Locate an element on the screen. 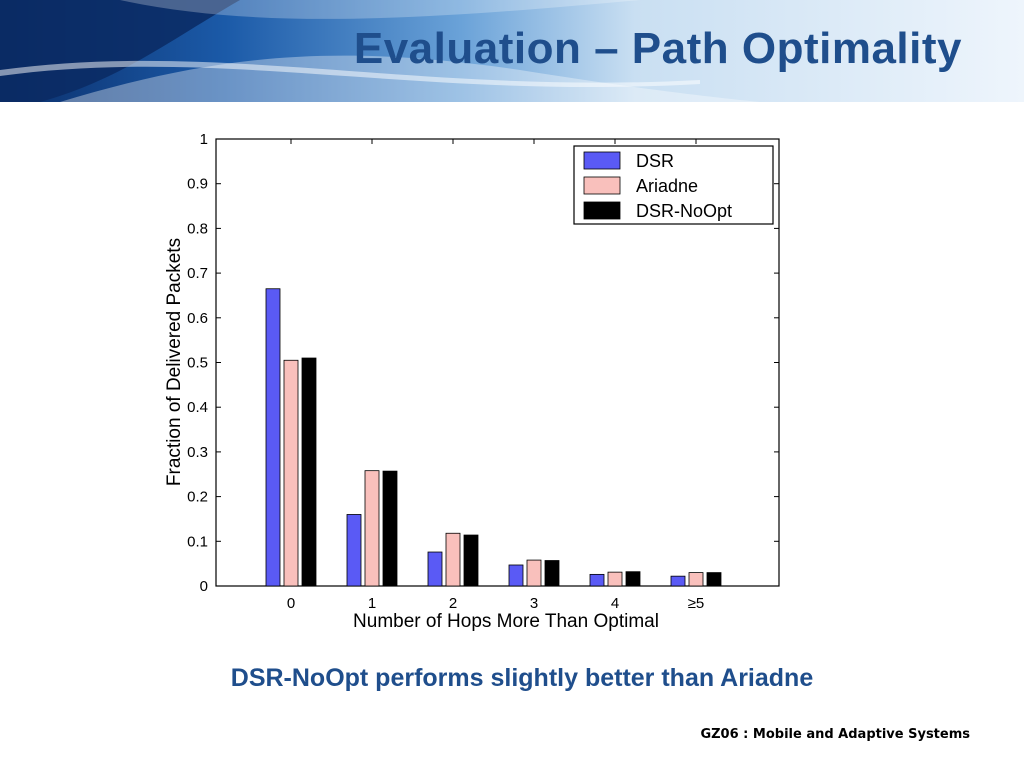  legend: DSR Ariadne DSR-NoOpt is located at coordinates (673, 185).